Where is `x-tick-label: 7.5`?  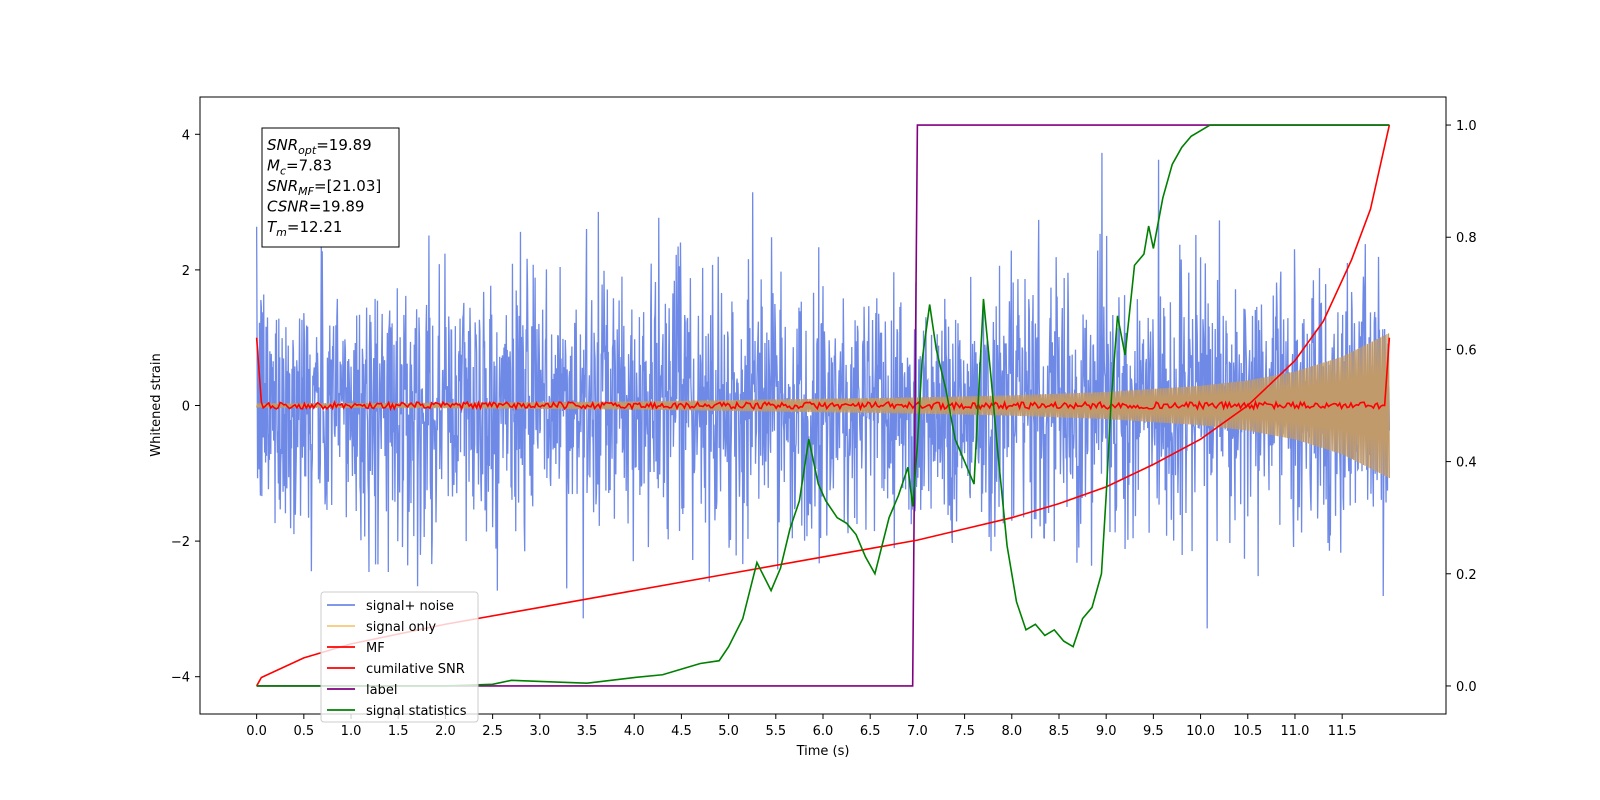
x-tick-label: 7.5 is located at coordinates (964, 731).